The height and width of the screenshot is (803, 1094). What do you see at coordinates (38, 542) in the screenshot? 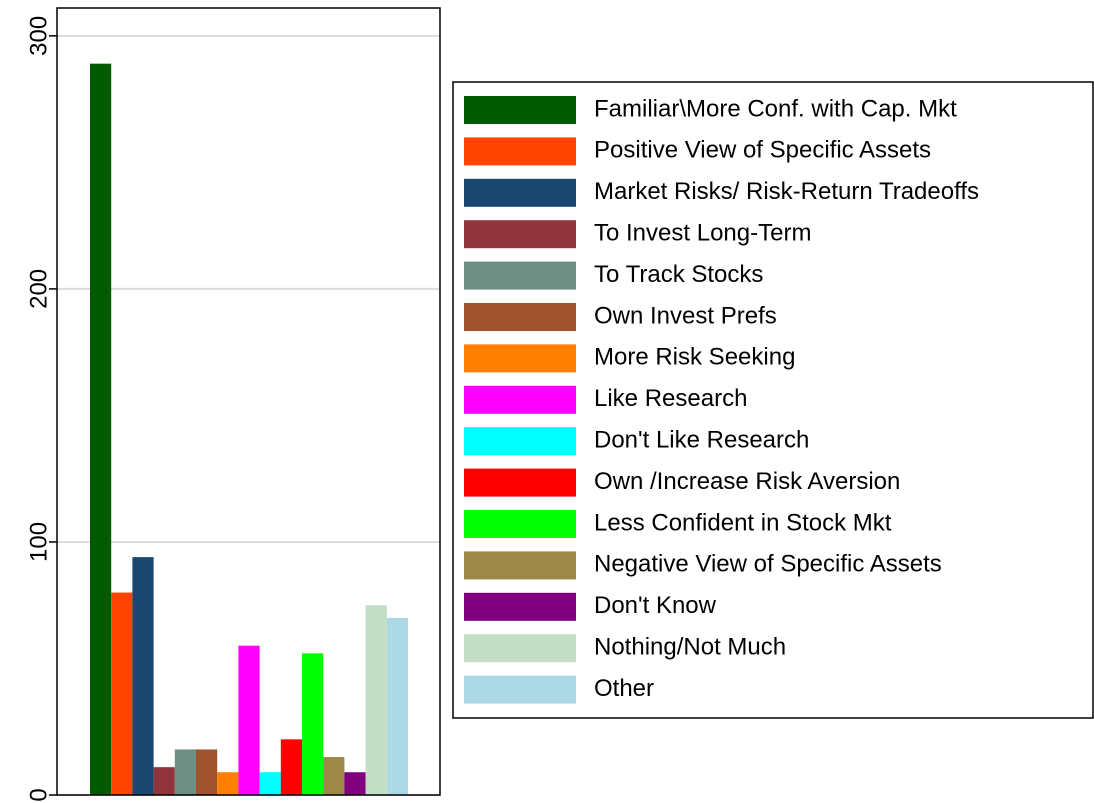
I see `y-tick-label: 100` at bounding box center [38, 542].